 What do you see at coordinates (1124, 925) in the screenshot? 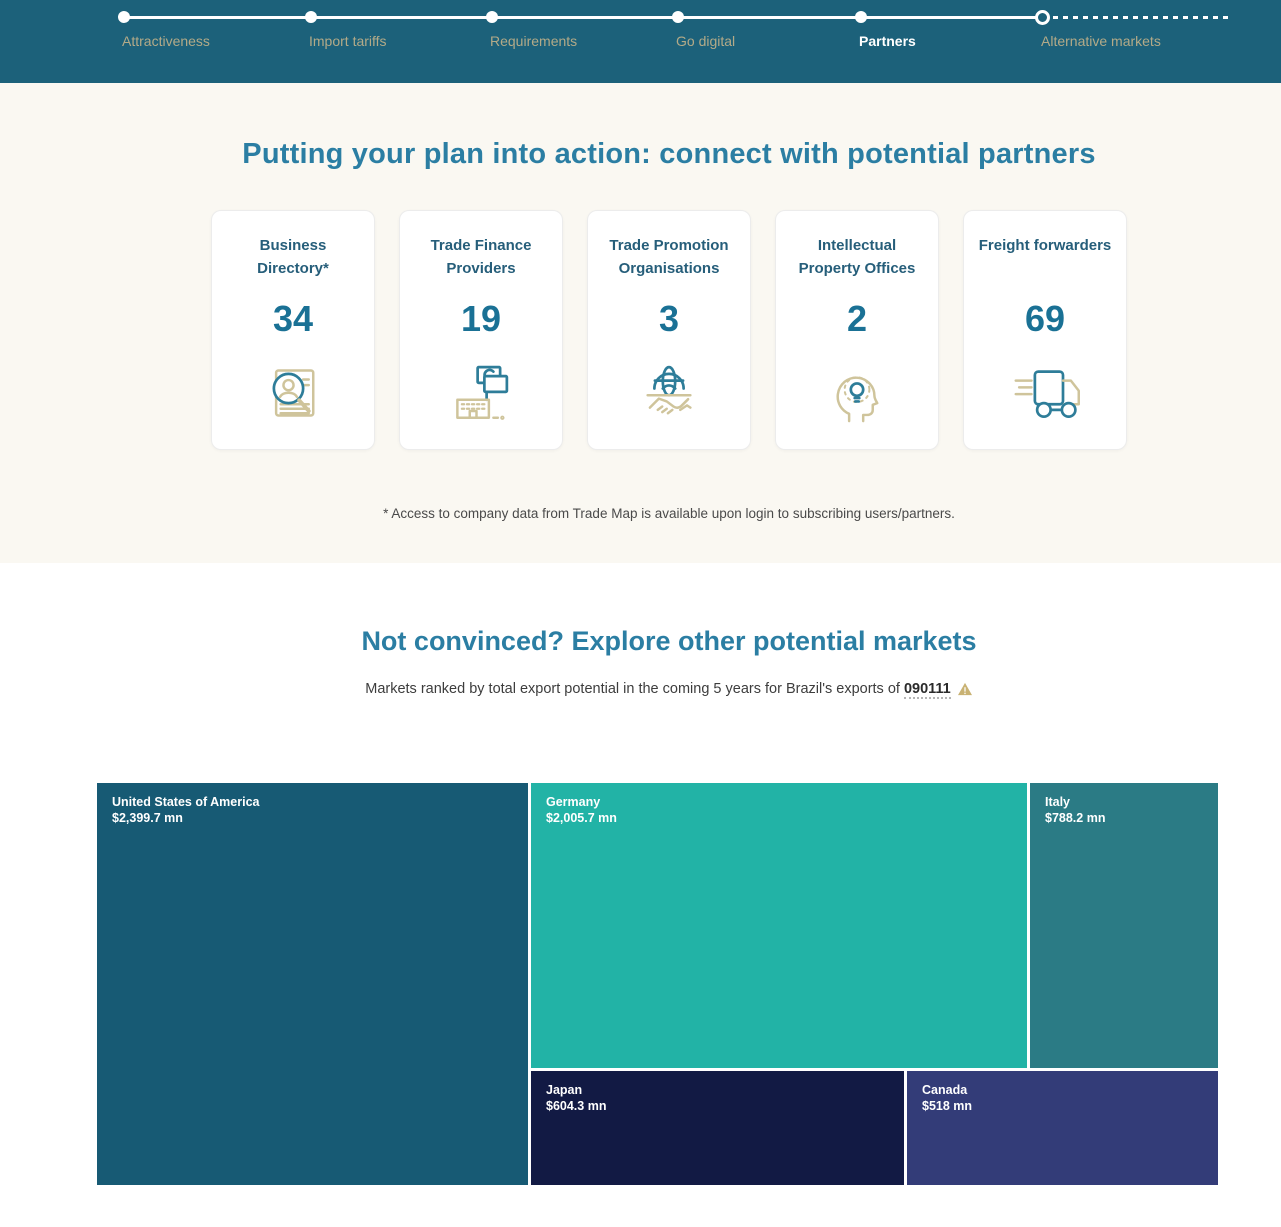
I see `treemap-cell-italy: Italy $788.2 mn` at bounding box center [1124, 925].